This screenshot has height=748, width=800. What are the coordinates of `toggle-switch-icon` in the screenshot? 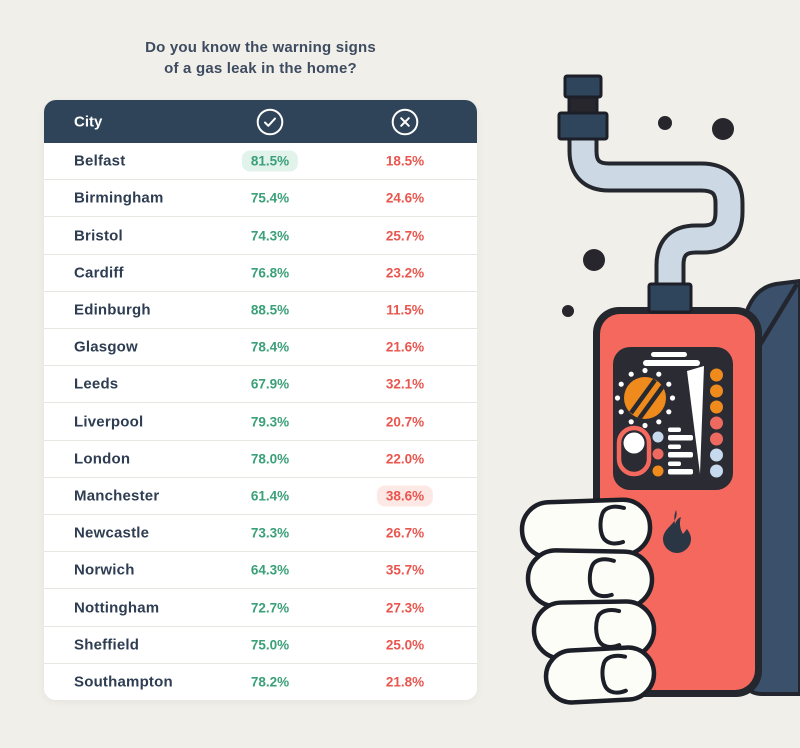 It's located at (634, 451).